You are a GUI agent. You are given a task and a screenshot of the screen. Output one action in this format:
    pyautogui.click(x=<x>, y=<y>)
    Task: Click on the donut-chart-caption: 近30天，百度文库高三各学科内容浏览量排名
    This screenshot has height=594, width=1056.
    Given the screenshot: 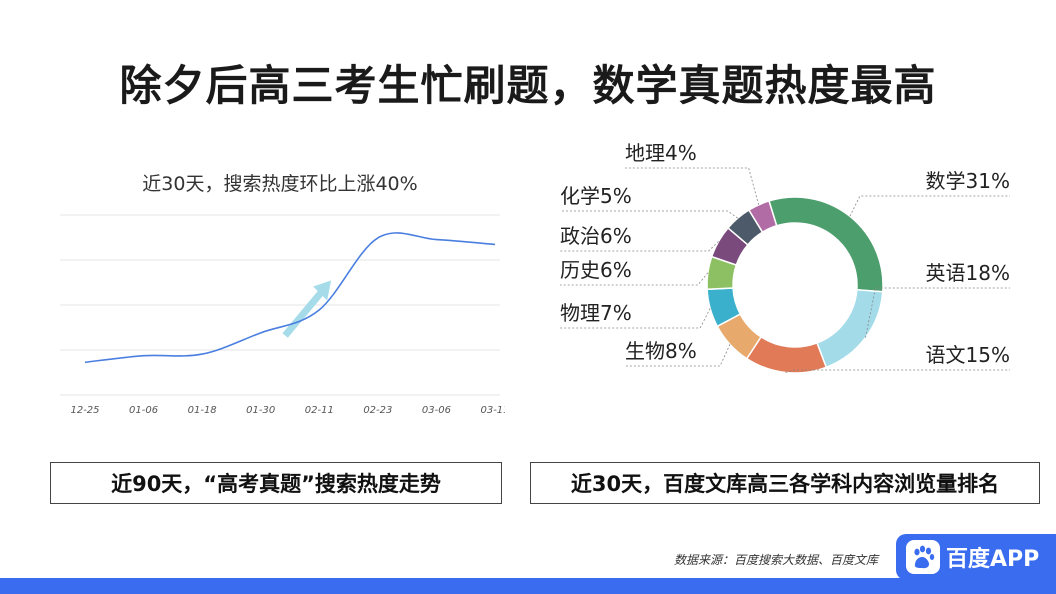 What is the action you would take?
    pyautogui.click(x=785, y=483)
    